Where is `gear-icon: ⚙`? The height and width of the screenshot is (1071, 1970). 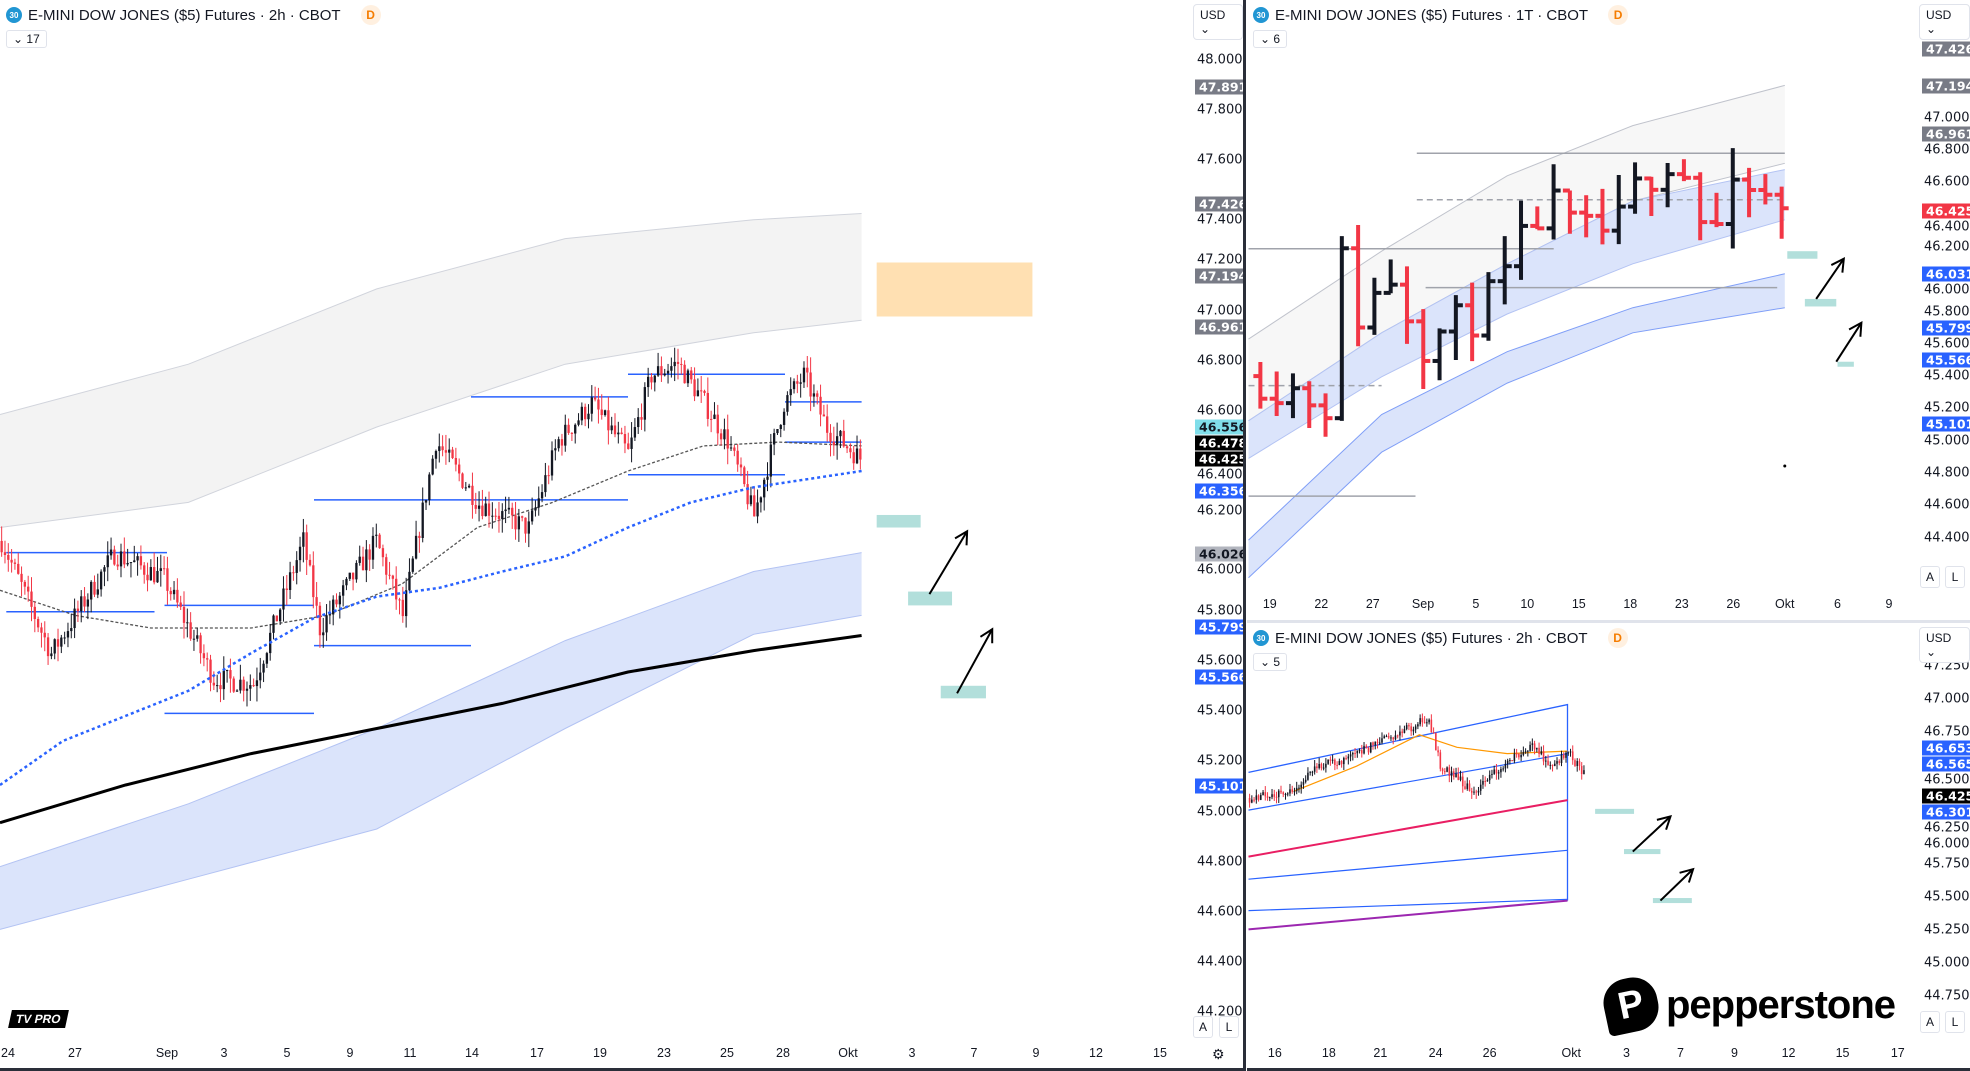
gear-icon: ⚙ is located at coordinates (1218, 1054).